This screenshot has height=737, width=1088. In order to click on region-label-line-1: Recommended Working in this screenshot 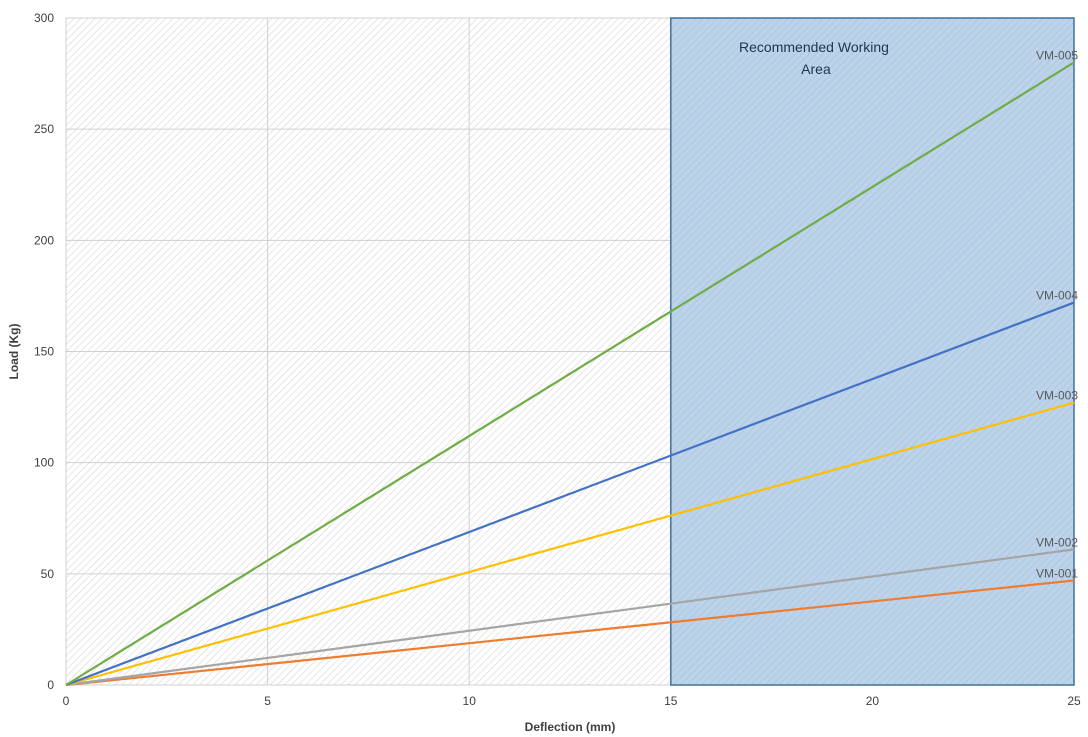, I will do `click(814, 47)`.